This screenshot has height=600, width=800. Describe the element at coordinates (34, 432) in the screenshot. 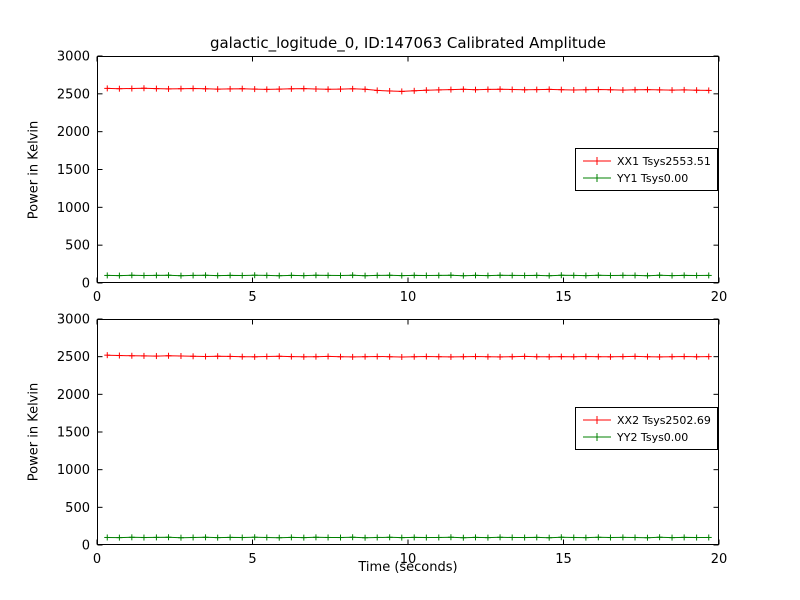

I see `bottom-y-axis-label: Power in Kelvin` at that location.